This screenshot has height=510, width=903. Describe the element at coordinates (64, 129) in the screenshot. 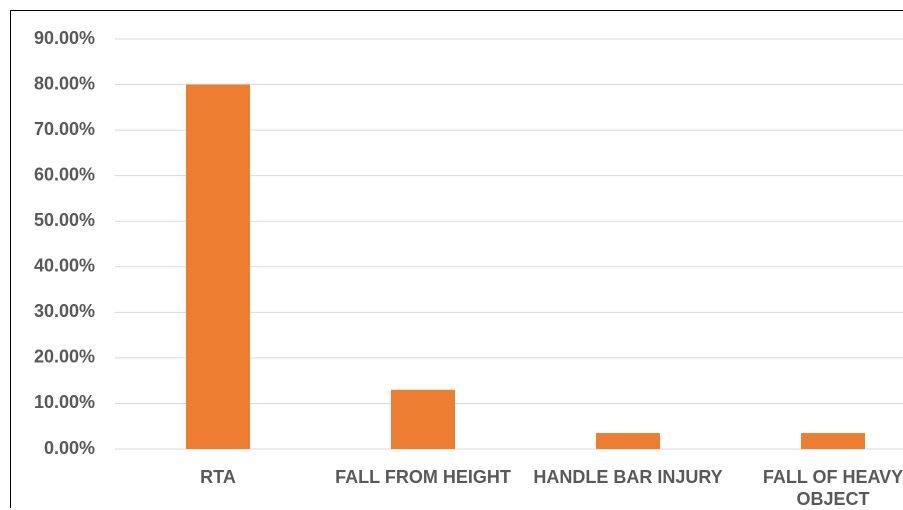

I see `y-tick-label: 70.00%` at that location.